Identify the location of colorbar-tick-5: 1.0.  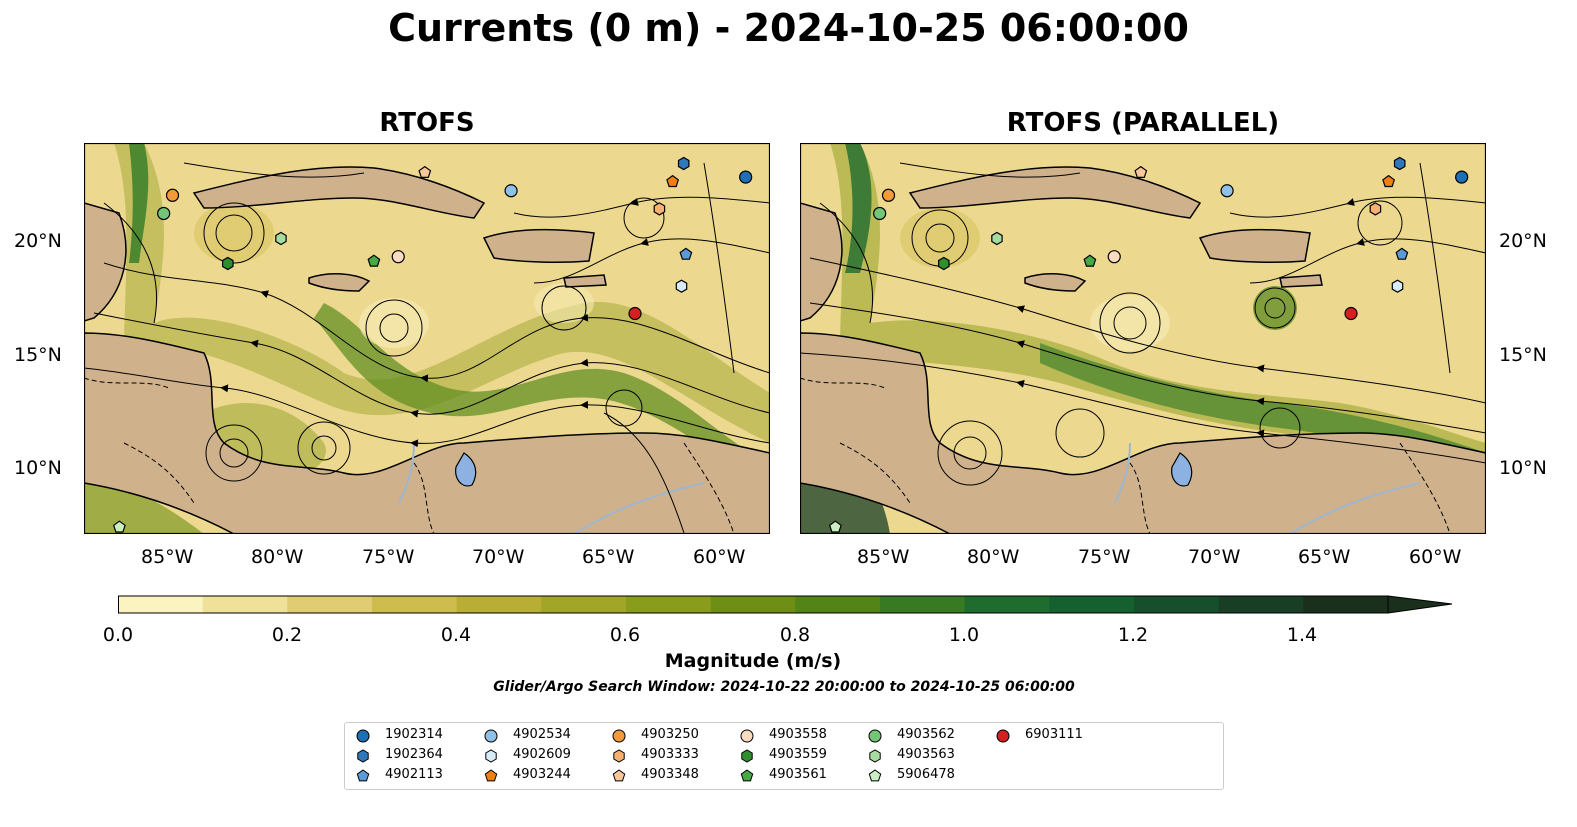
(964, 635).